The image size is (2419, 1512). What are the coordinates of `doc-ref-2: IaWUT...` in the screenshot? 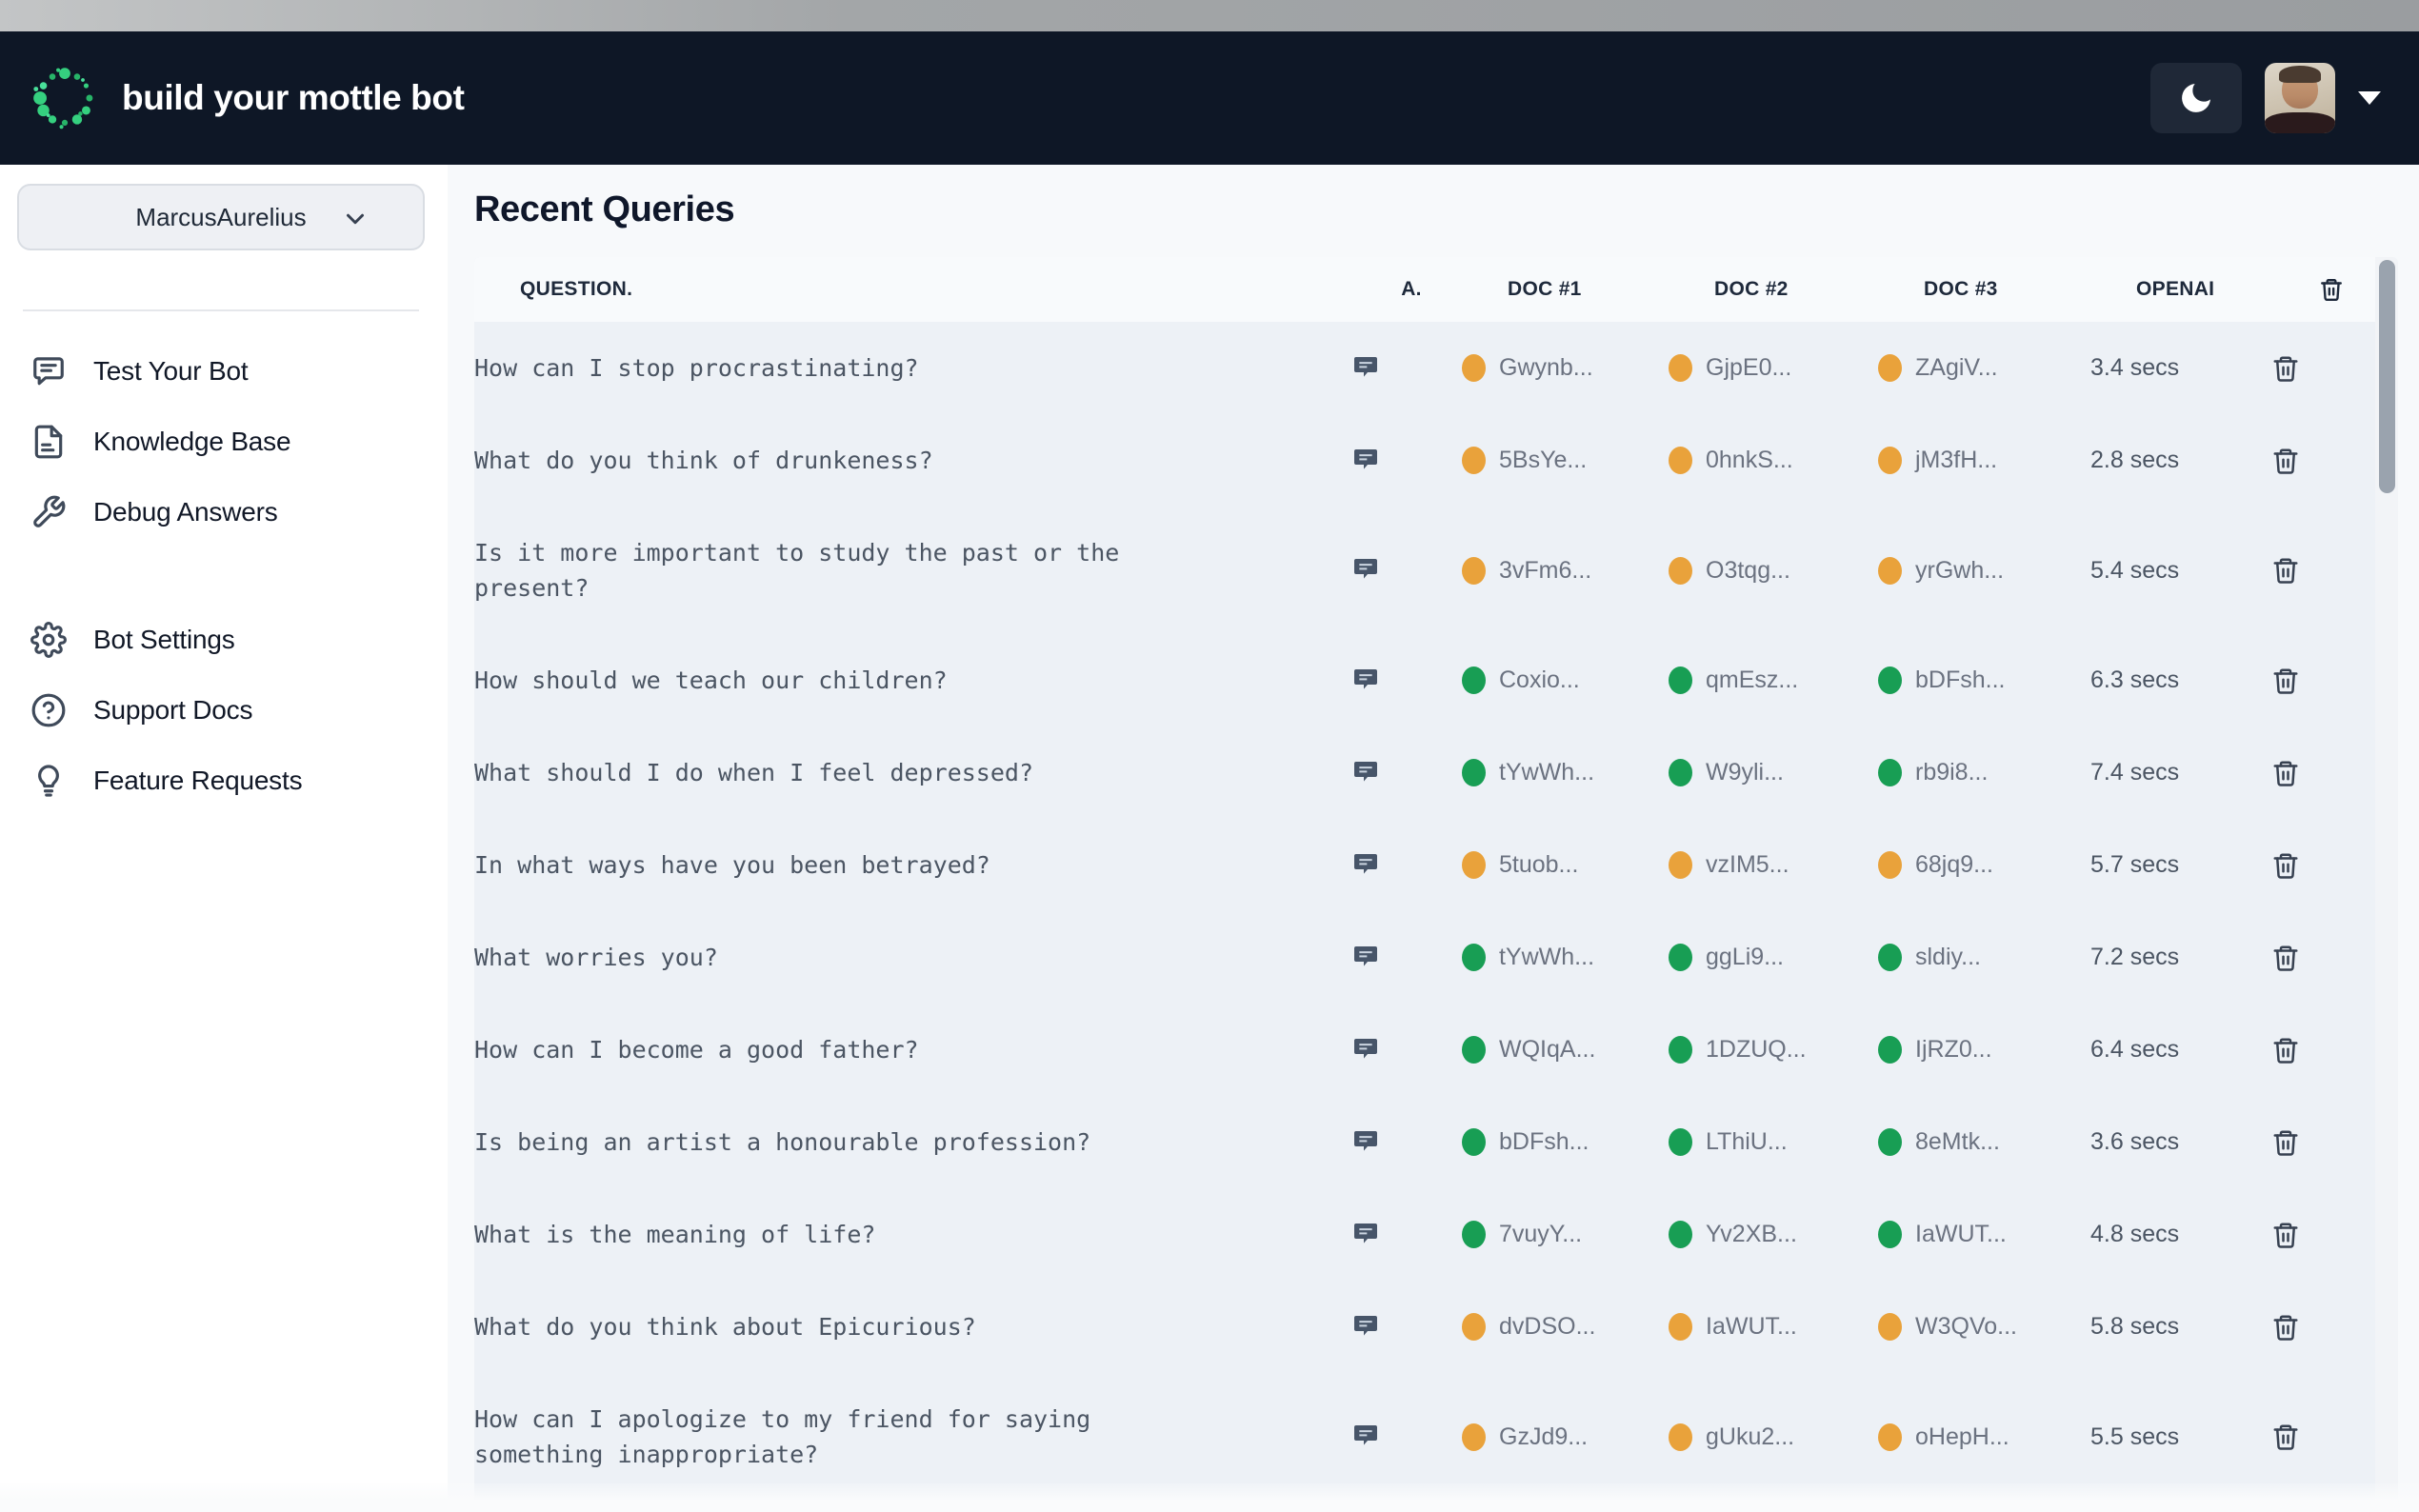 It's located at (1773, 1327).